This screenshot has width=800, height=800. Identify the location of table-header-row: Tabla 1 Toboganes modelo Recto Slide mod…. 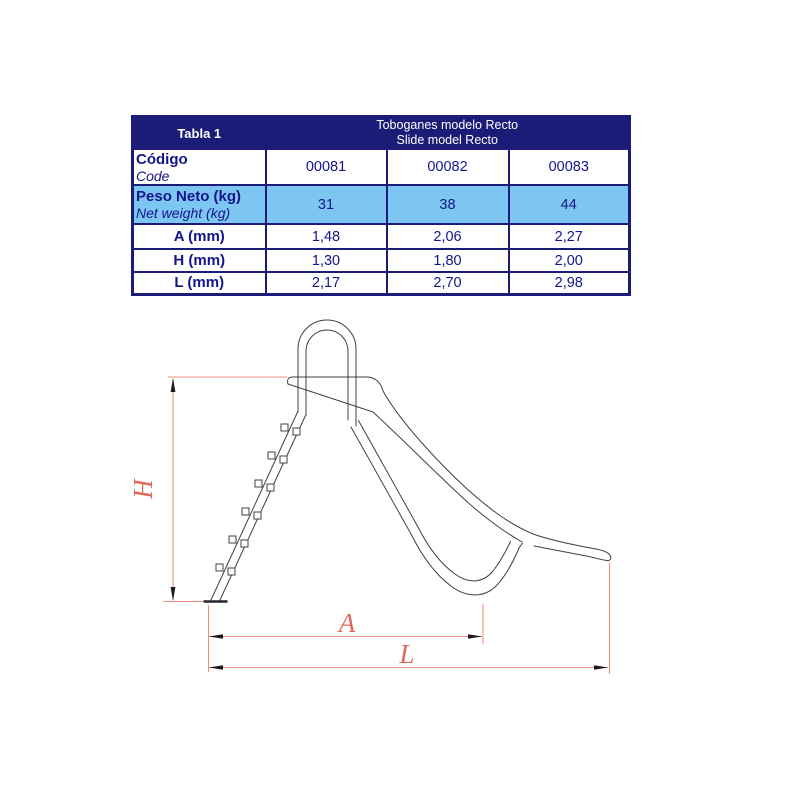
(381, 132).